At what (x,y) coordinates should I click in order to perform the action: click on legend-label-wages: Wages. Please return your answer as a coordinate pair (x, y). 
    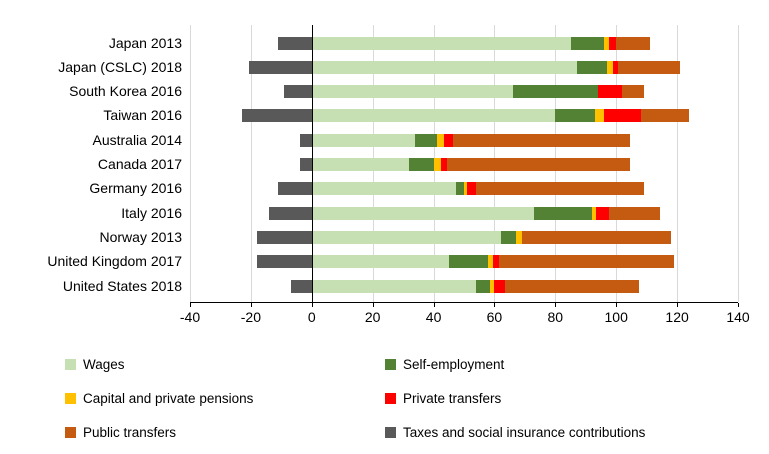
    Looking at the image, I should click on (104, 364).